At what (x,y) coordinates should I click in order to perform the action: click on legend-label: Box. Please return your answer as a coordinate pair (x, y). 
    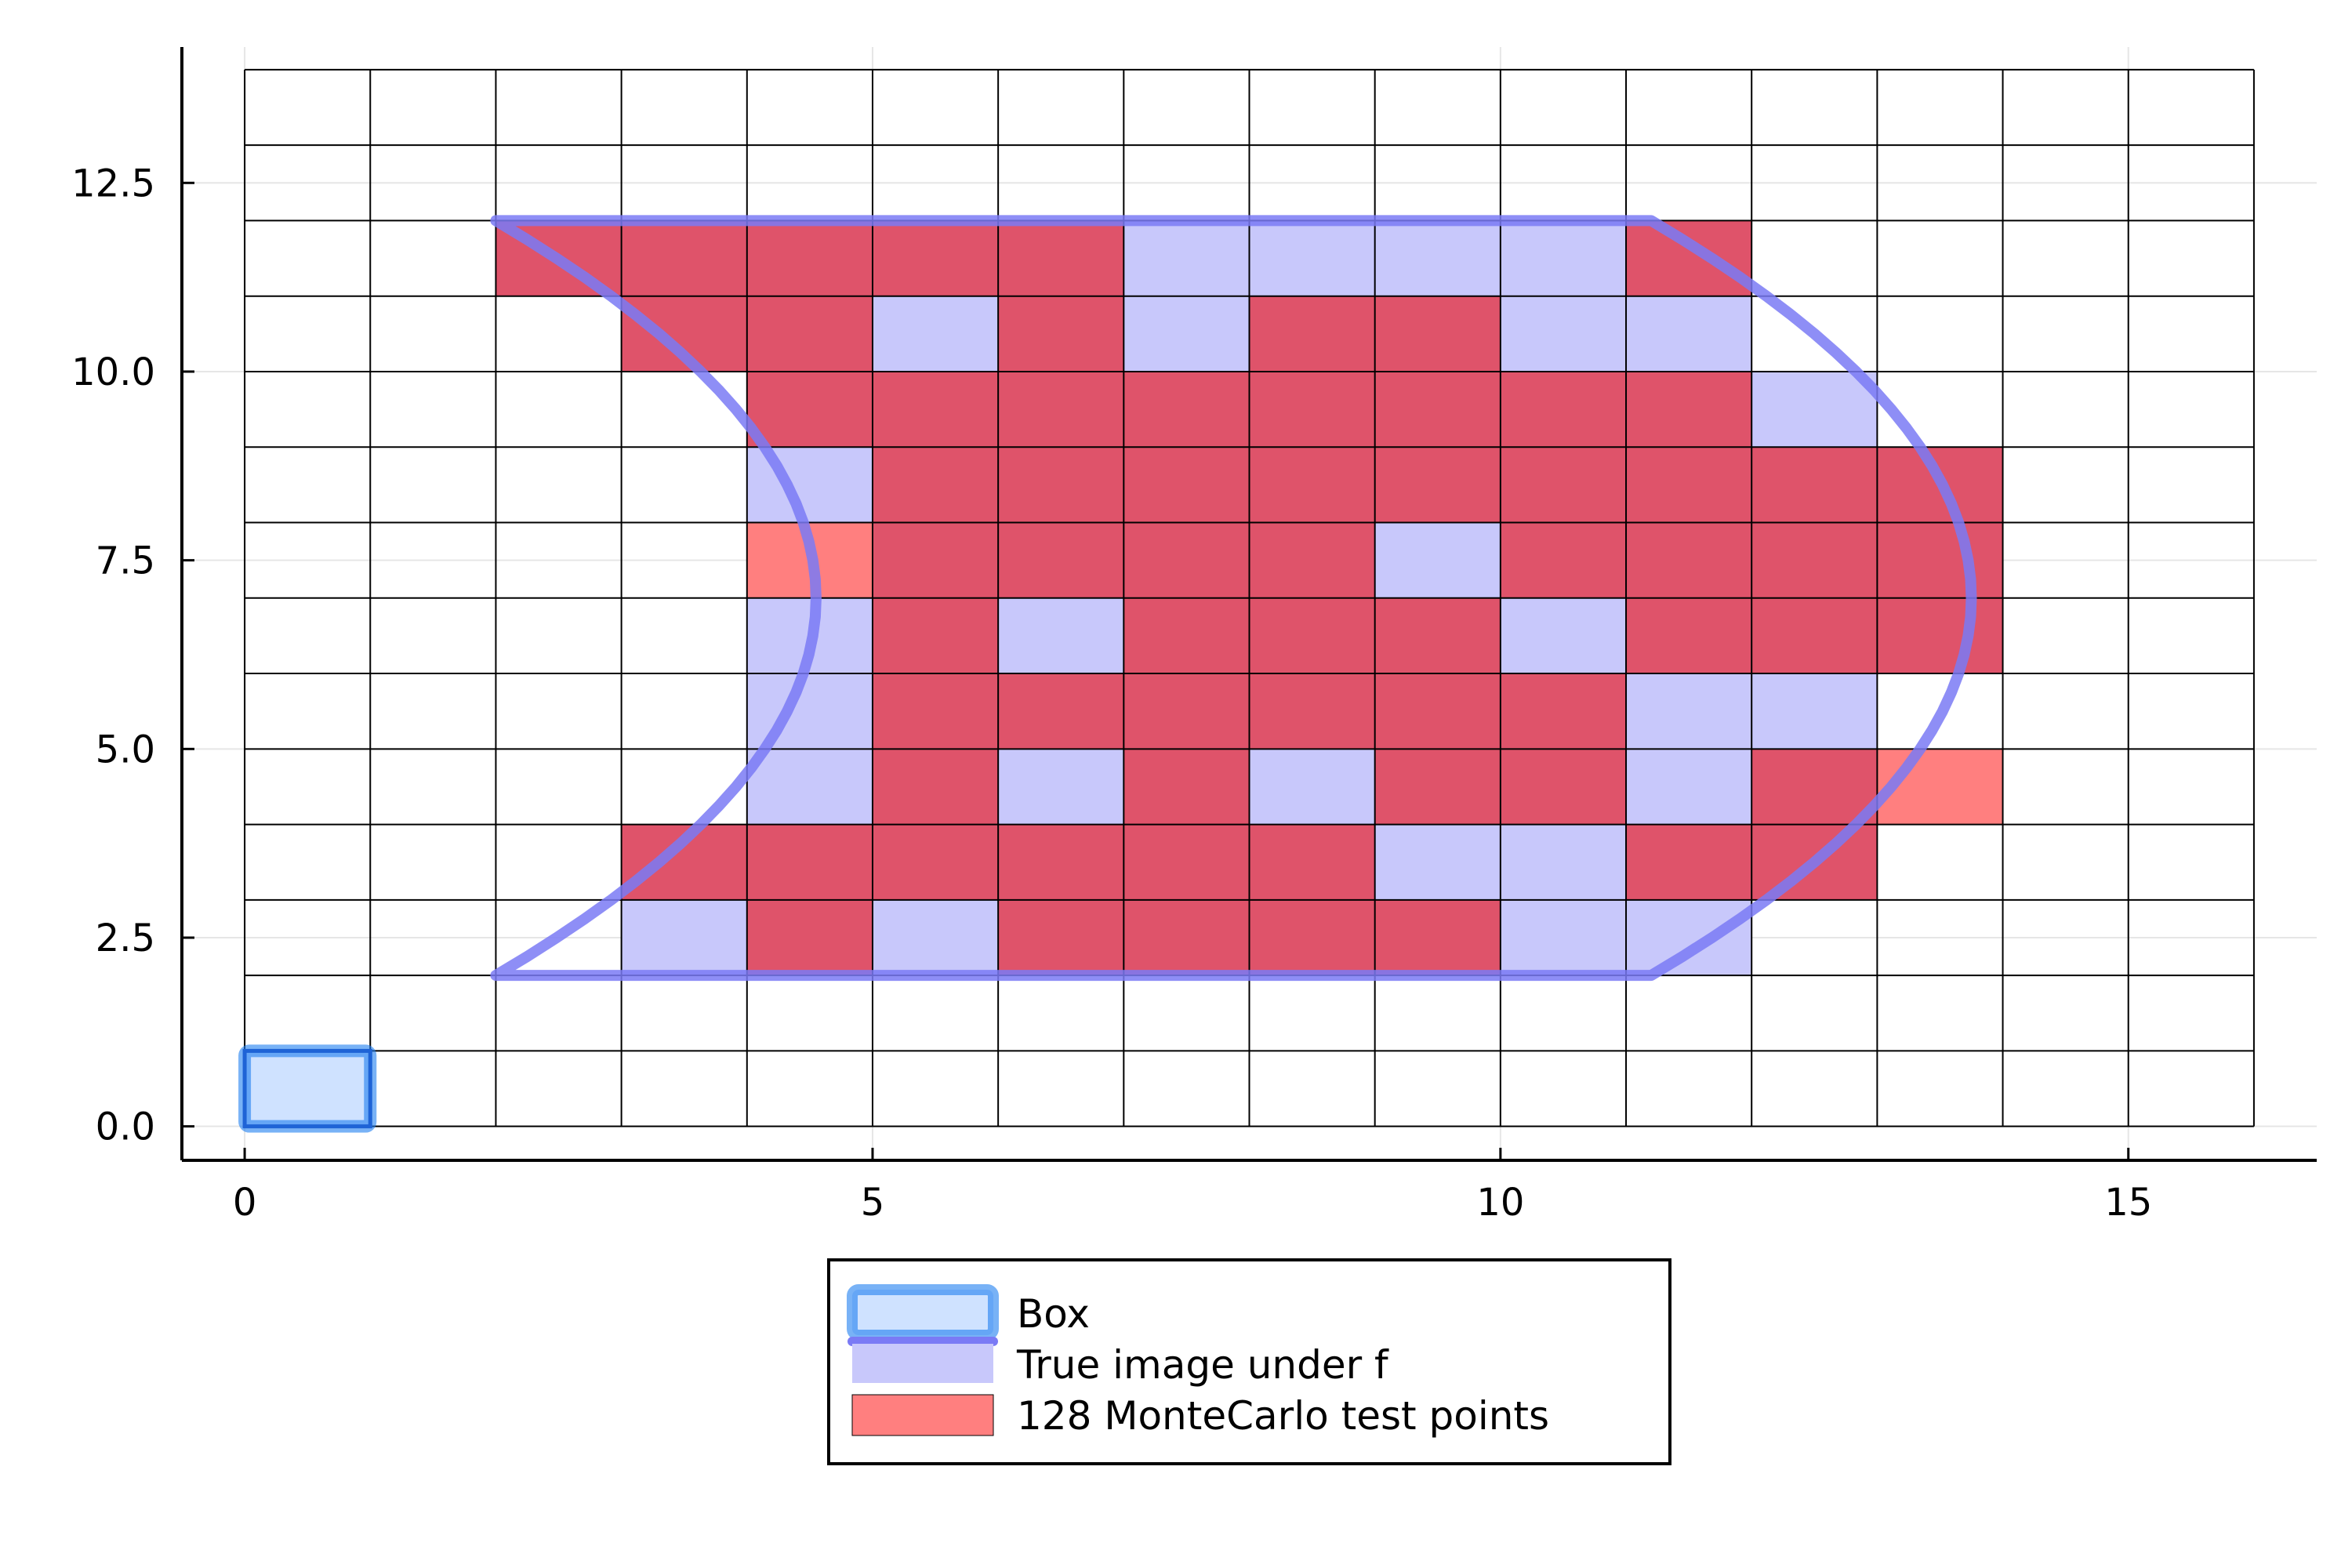
    Looking at the image, I should click on (1053, 1314).